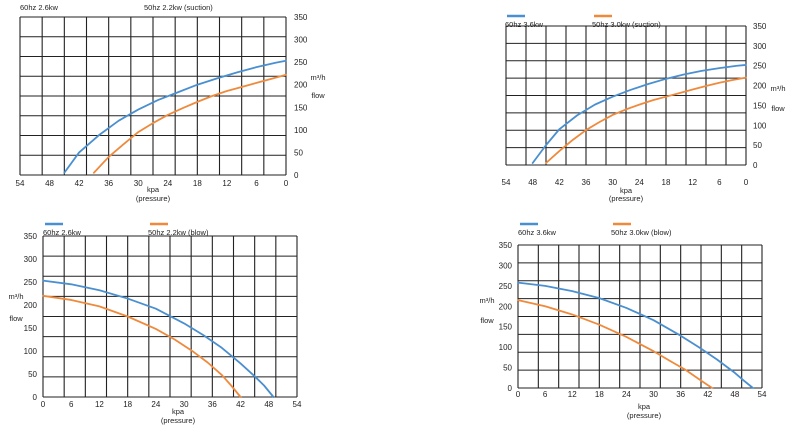 This screenshot has height=442, width=800. Describe the element at coordinates (178, 232) in the screenshot. I see `legend-label-2: 50hz 2.2kw (blow)` at that location.